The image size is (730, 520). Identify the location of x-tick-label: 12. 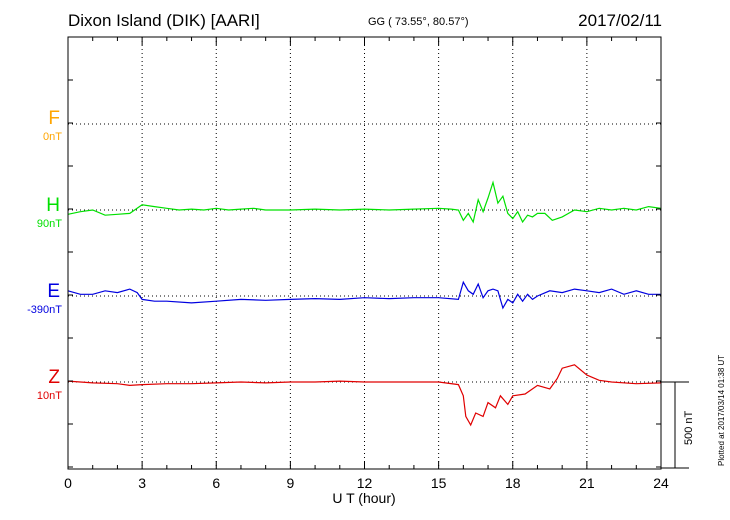
(364, 483).